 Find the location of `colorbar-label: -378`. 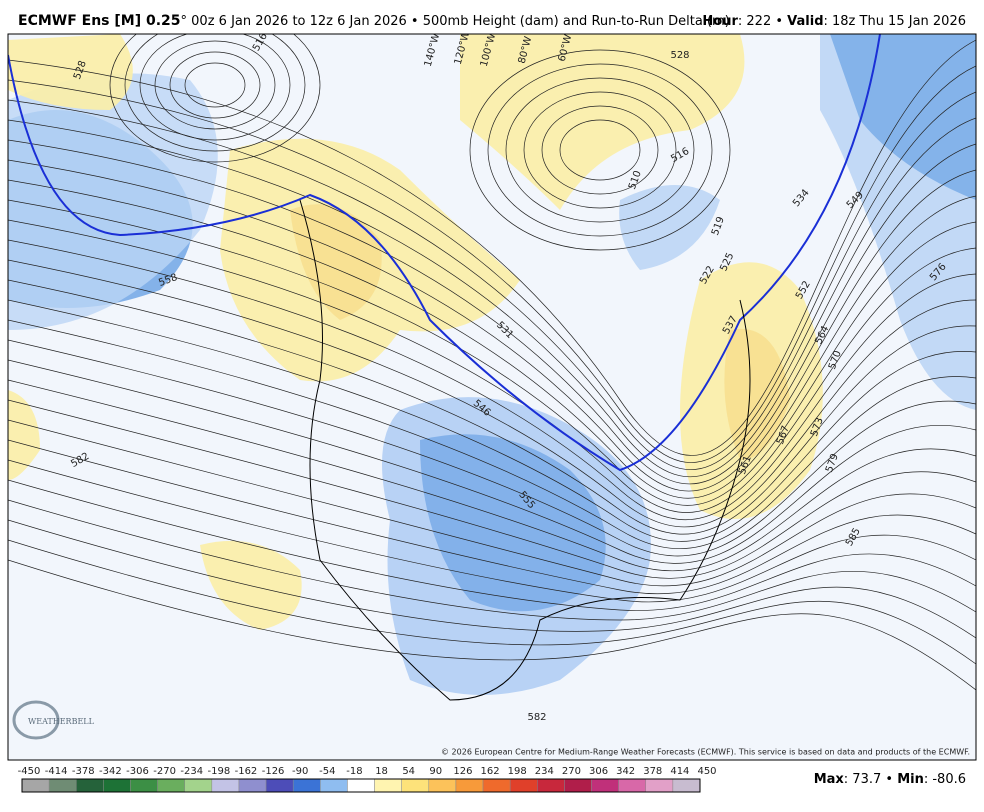

colorbar-label: -378 is located at coordinates (83, 771).